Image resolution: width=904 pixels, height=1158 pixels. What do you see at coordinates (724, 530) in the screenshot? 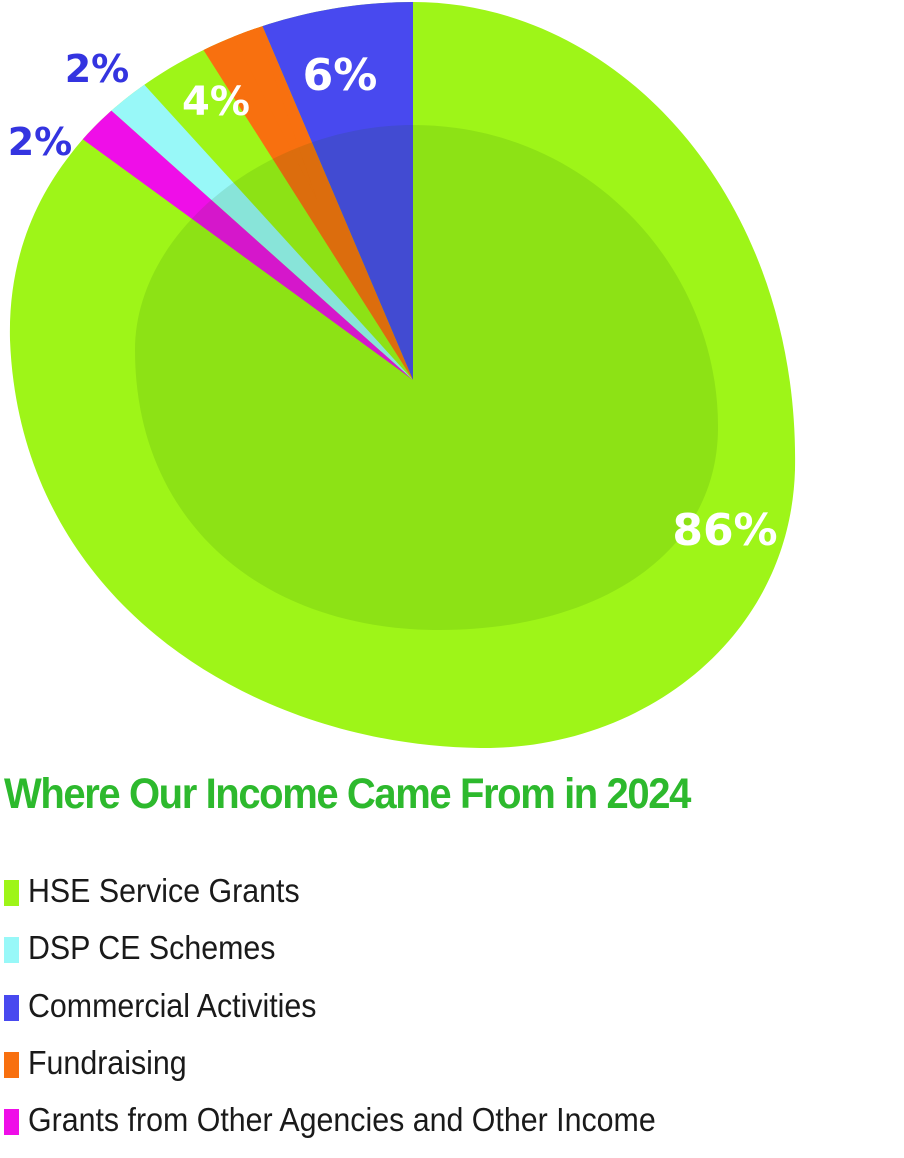
I see `label-hse: 86%` at bounding box center [724, 530].